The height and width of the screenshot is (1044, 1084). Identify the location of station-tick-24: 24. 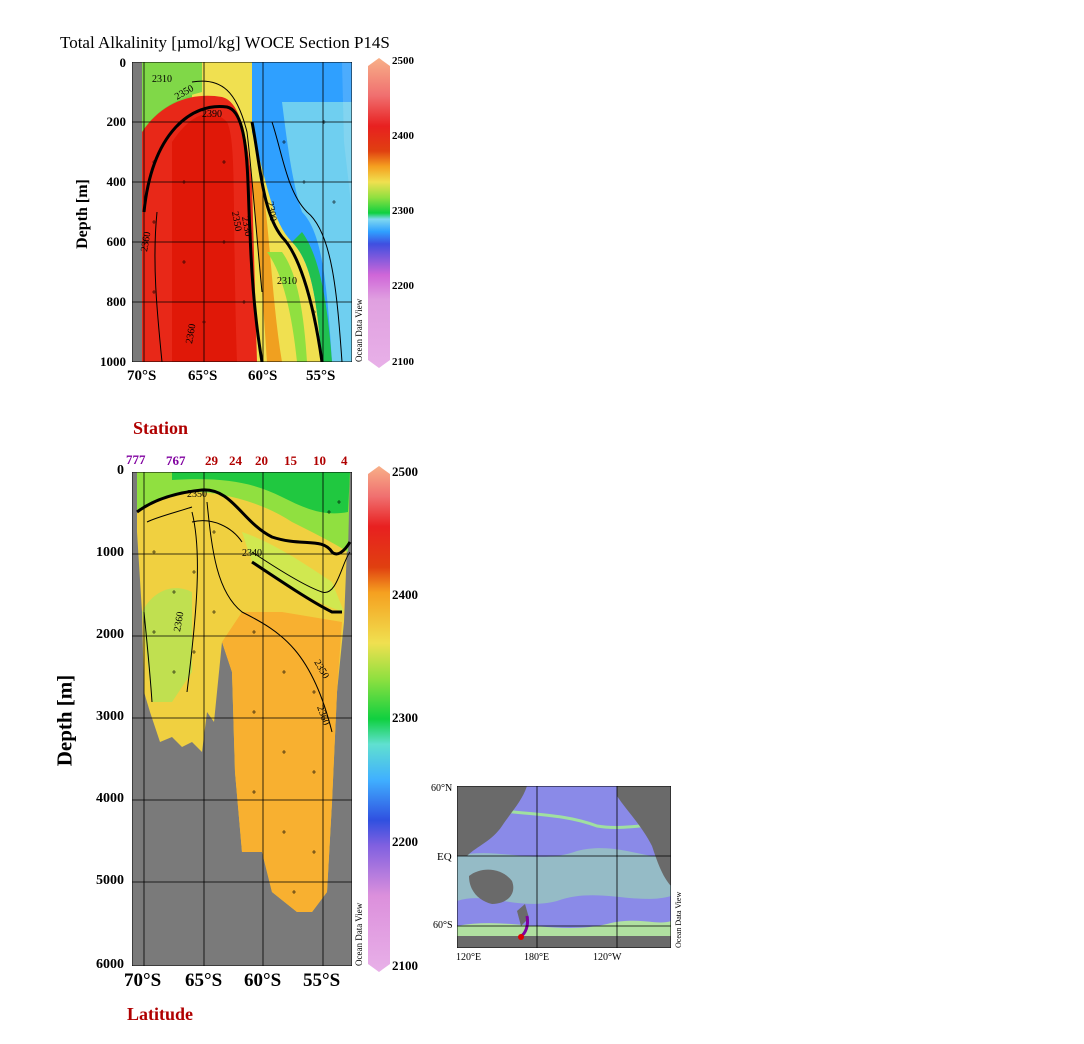
(235, 460).